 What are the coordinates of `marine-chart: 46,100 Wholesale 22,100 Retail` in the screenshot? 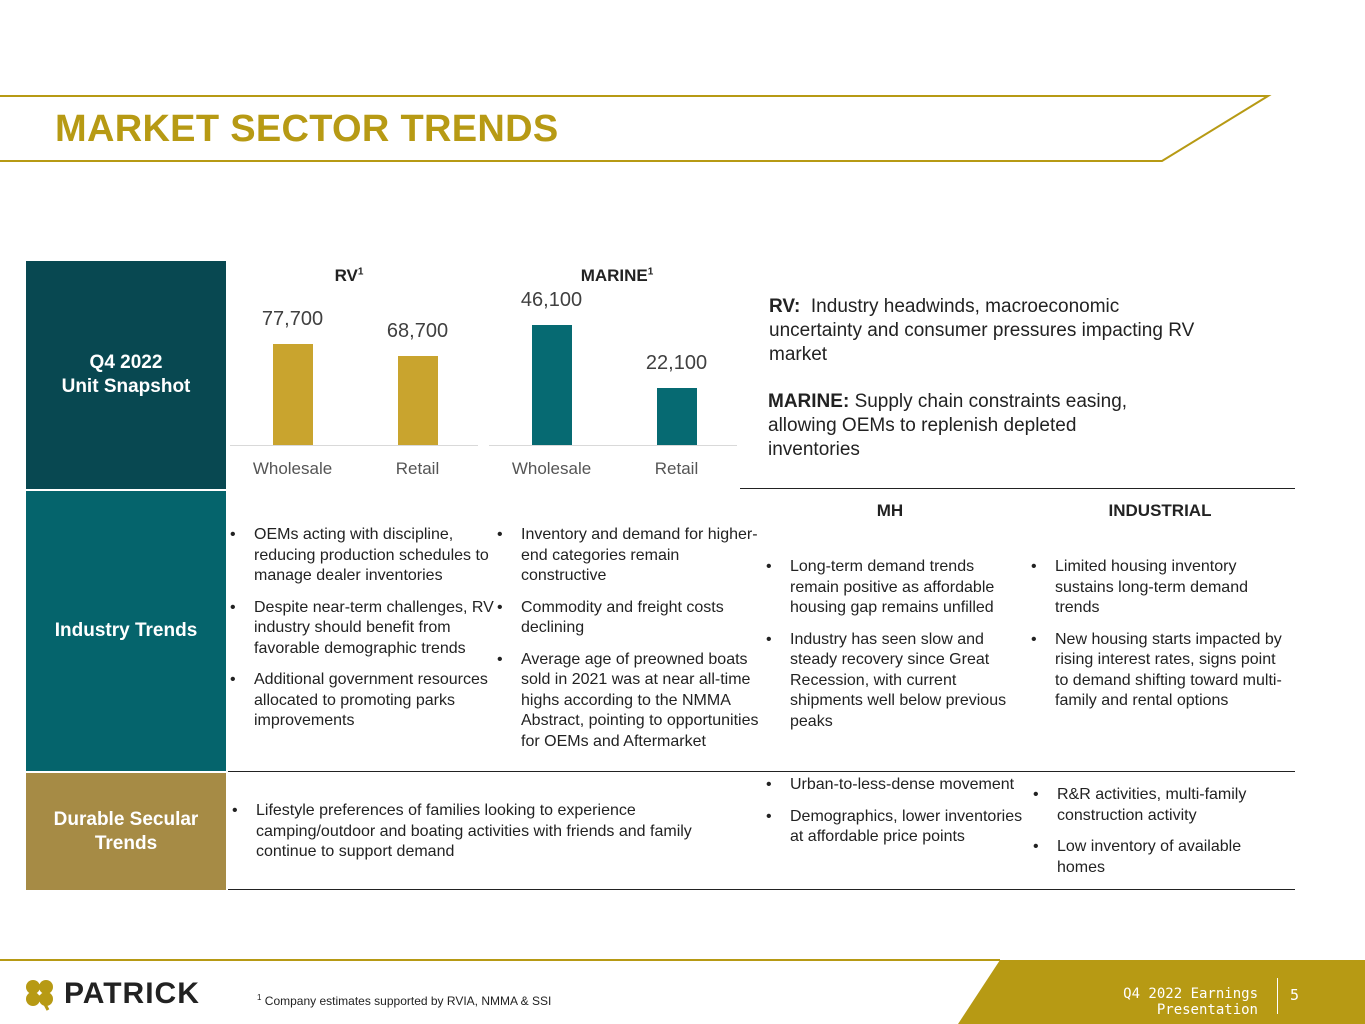 It's located at (614, 389).